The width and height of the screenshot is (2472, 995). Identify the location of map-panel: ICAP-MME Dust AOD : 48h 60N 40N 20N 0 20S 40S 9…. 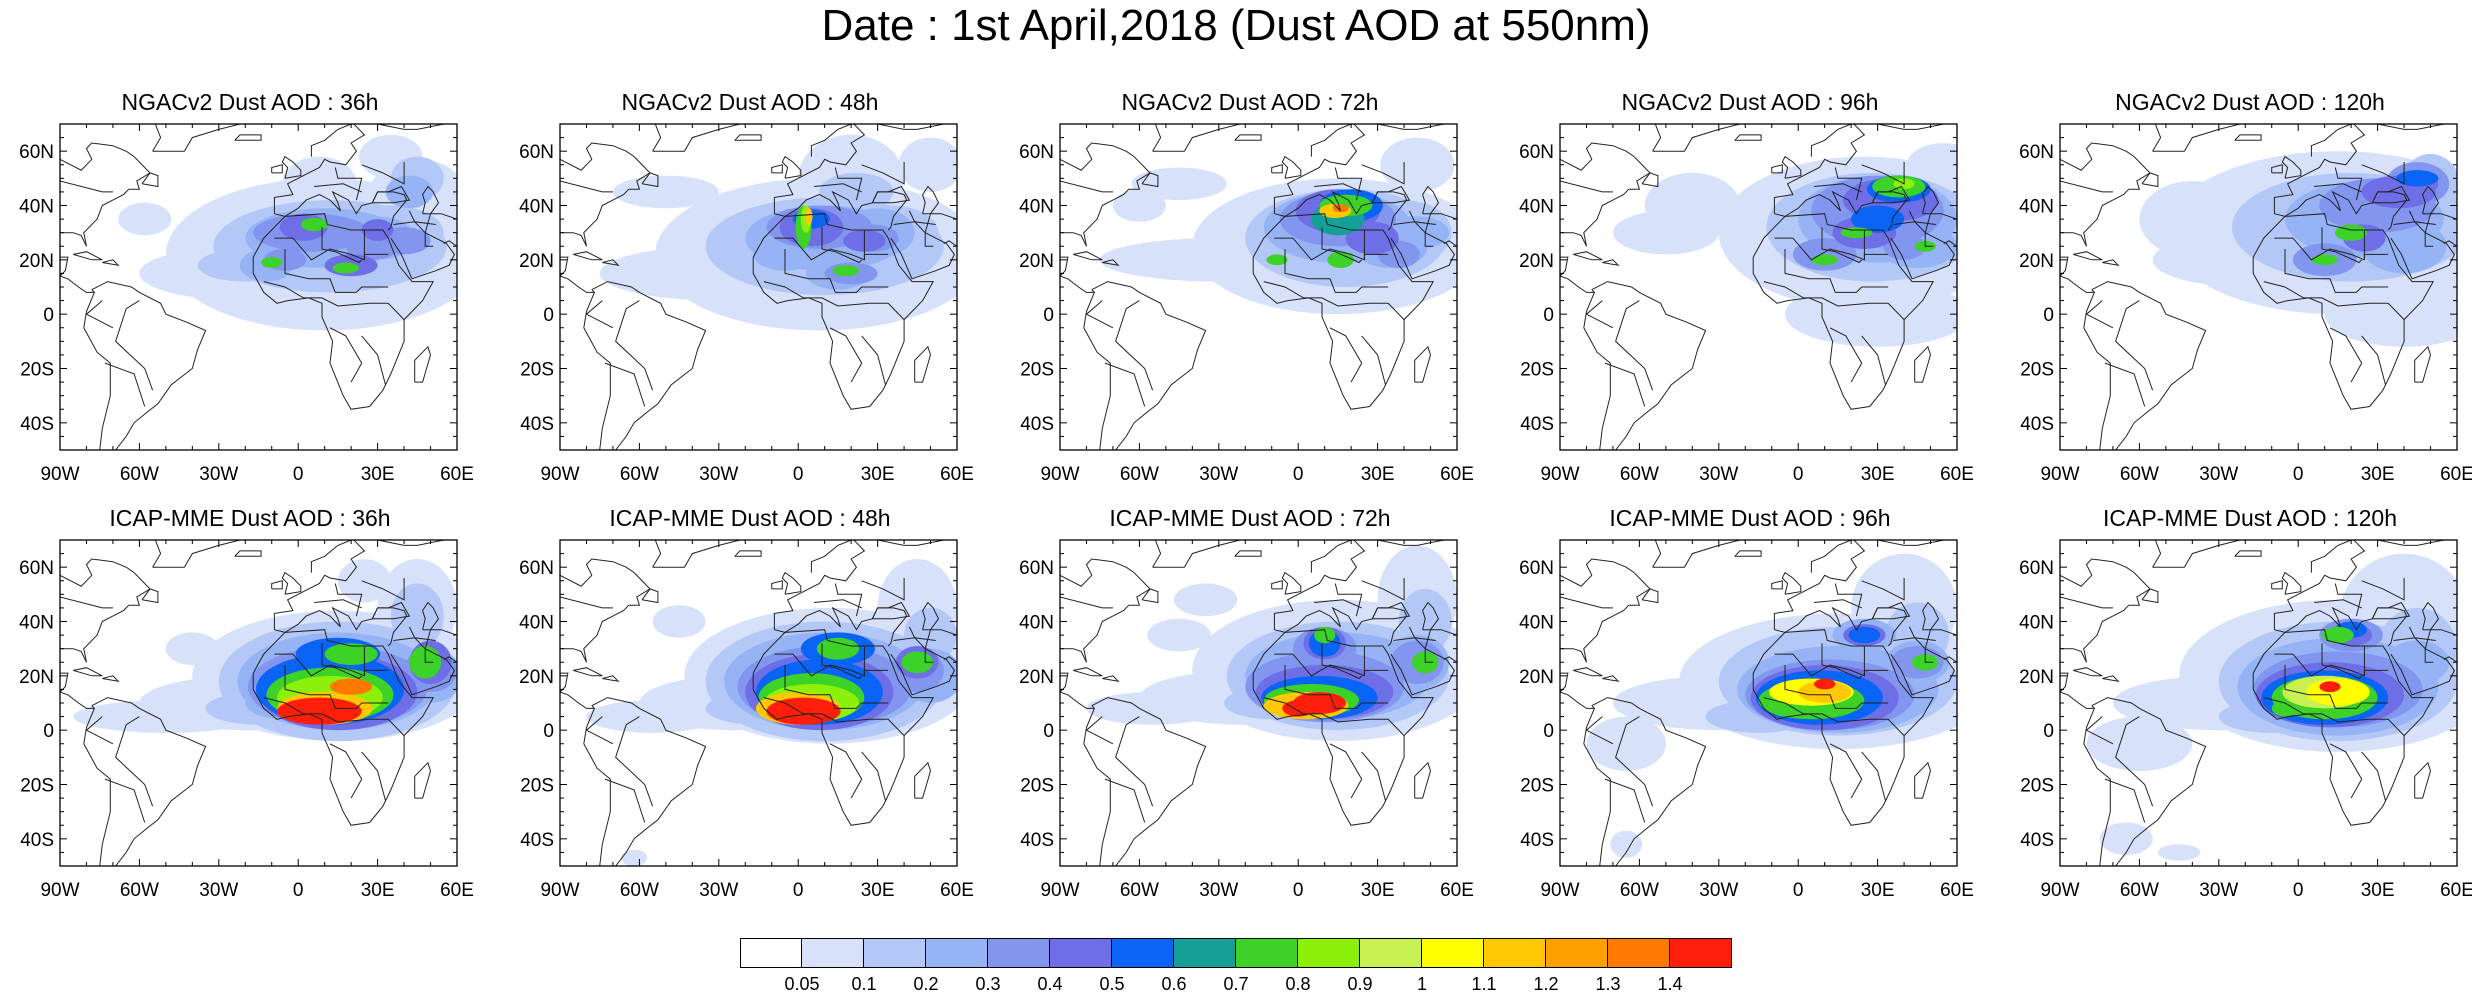
(745, 724).